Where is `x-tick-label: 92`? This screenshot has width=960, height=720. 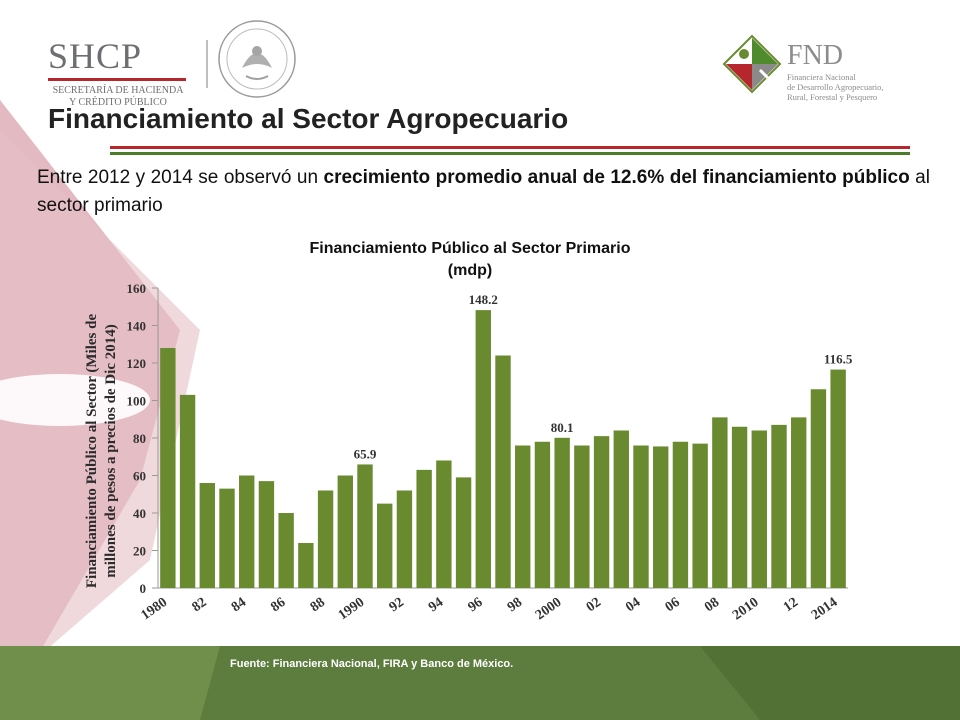
x-tick-label: 92 is located at coordinates (397, 605).